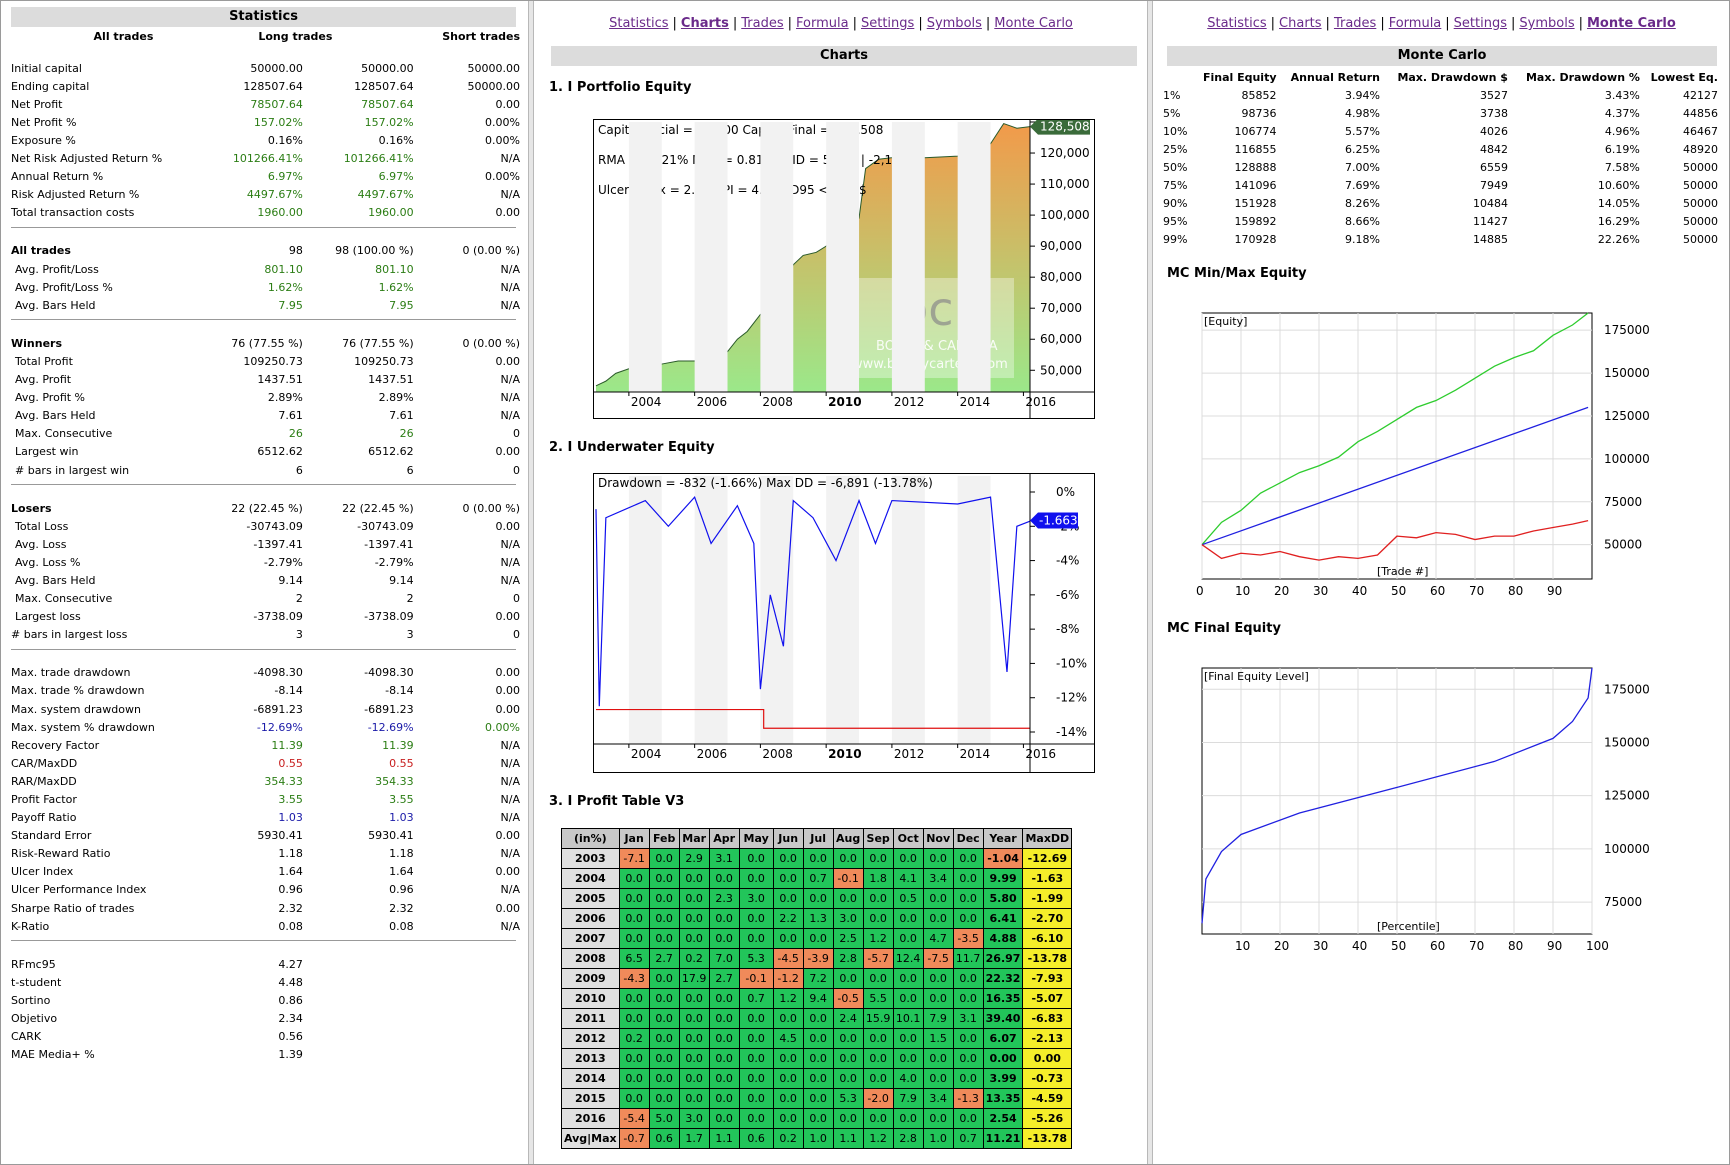 The image size is (1730, 1165). Describe the element at coordinates (1003, 1118) in the screenshot. I see `profit-cell: 2.54` at that location.